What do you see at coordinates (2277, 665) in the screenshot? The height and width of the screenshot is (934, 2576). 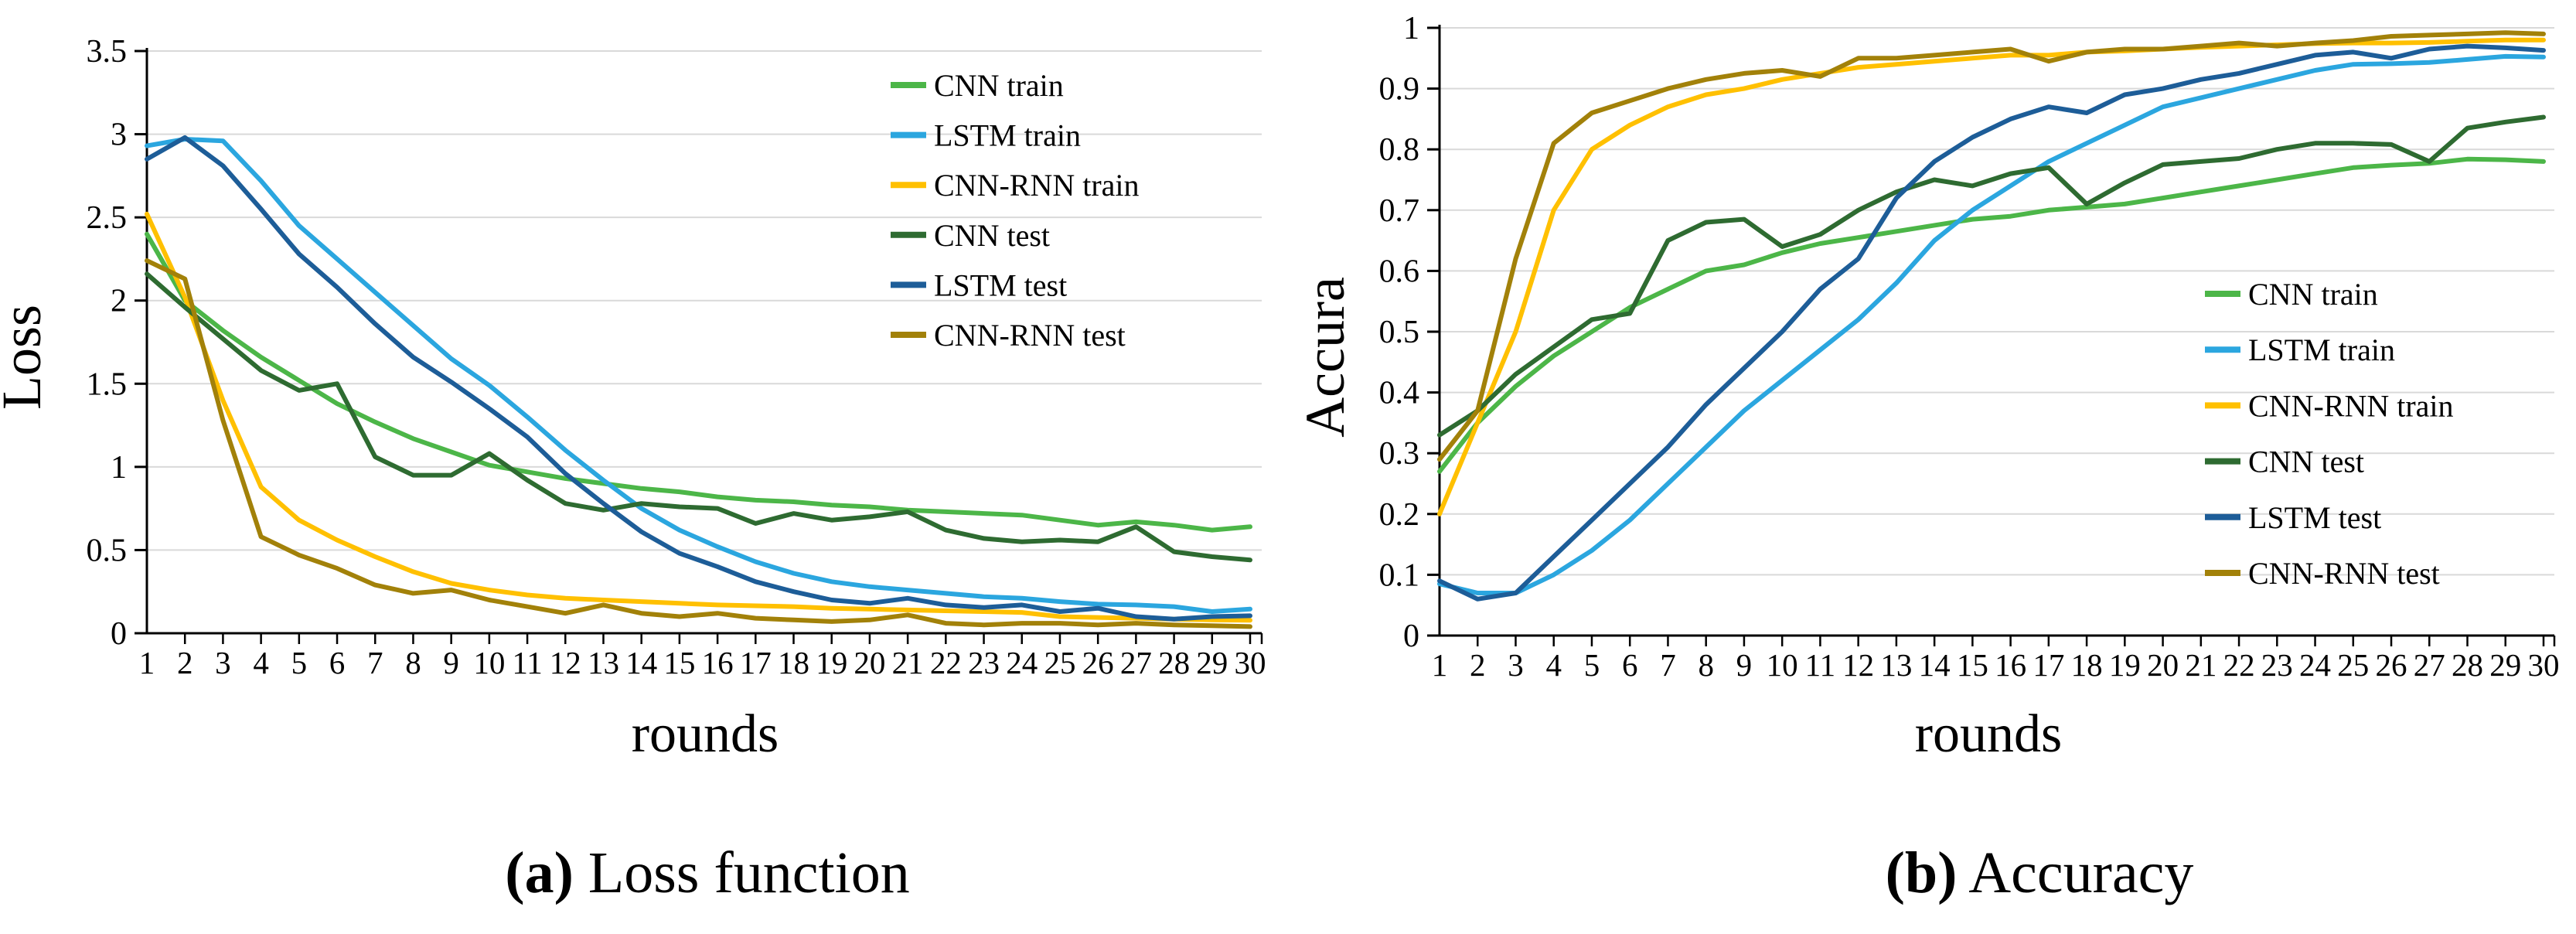 I see `x-tick-label: 23` at bounding box center [2277, 665].